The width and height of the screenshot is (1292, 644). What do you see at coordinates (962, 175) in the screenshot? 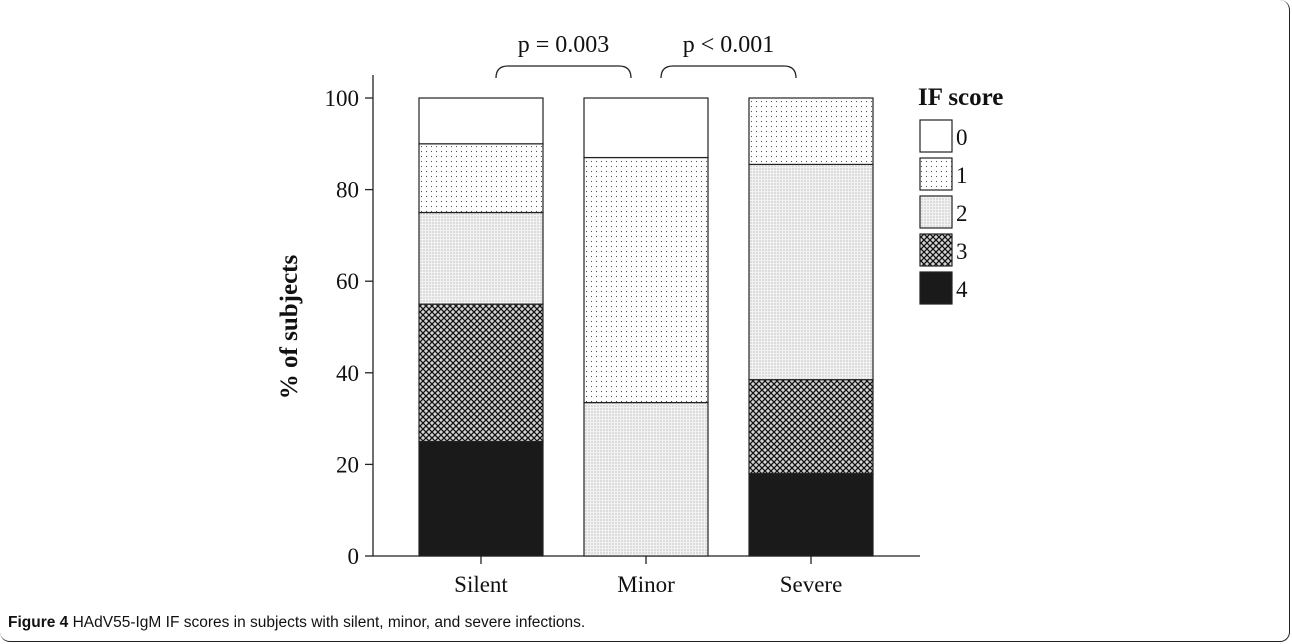
I see `legend-entry-label: 1` at bounding box center [962, 175].